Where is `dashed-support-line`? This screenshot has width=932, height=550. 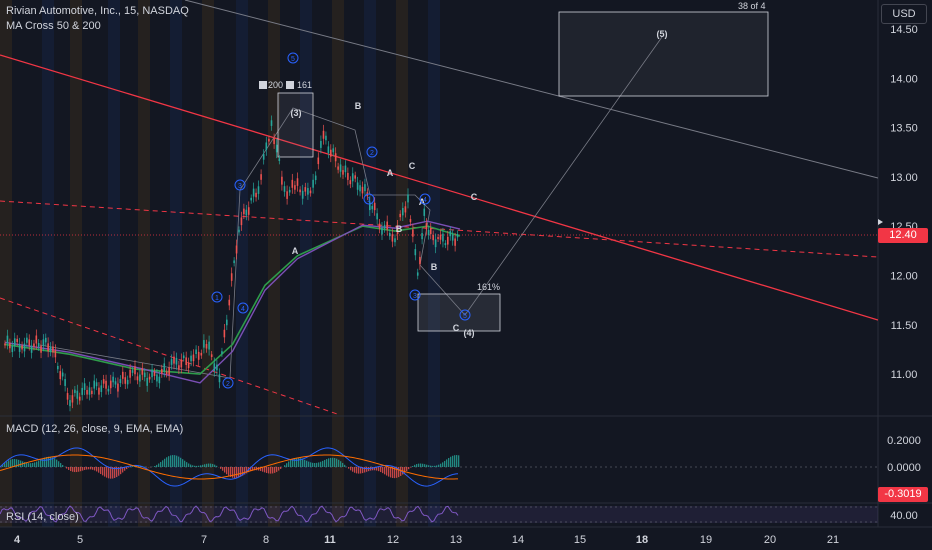
dashed-support-line is located at coordinates (170, 356).